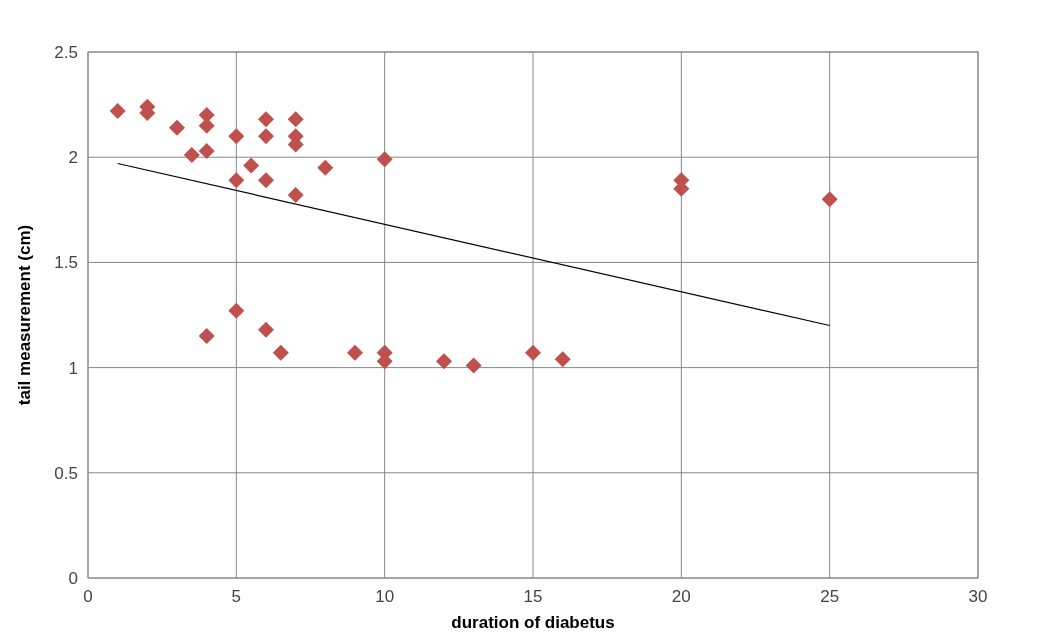 The width and height of the screenshot is (1042, 643). Describe the element at coordinates (533, 622) in the screenshot. I see `x-axis-title: duration of diabetus` at that location.